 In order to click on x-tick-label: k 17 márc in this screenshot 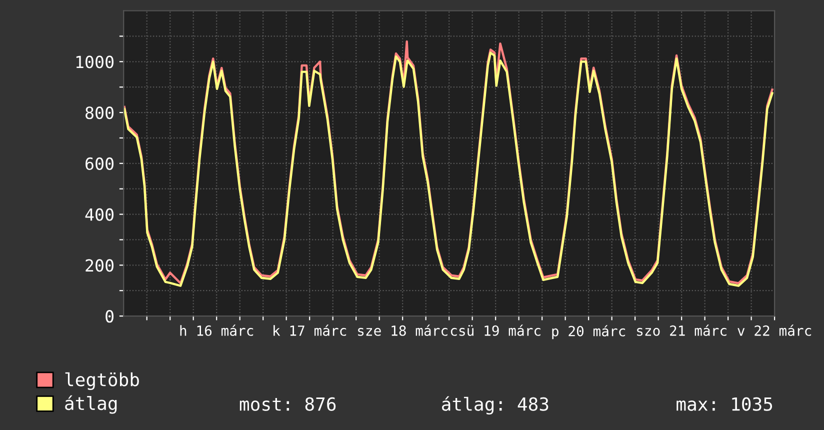, I will do `click(310, 330)`.